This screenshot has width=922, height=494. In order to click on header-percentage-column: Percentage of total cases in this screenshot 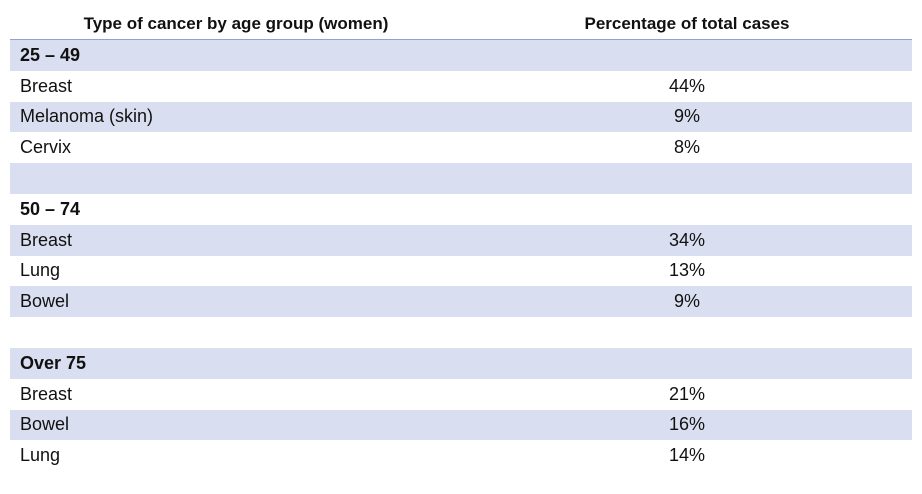, I will do `click(687, 23)`.